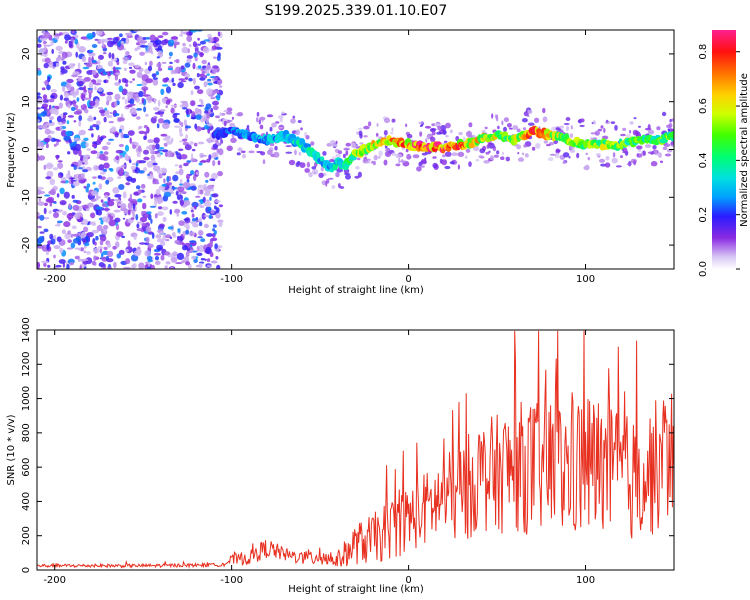  Describe the element at coordinates (585, 580) in the screenshot. I see `x-tick-label: 100` at that location.